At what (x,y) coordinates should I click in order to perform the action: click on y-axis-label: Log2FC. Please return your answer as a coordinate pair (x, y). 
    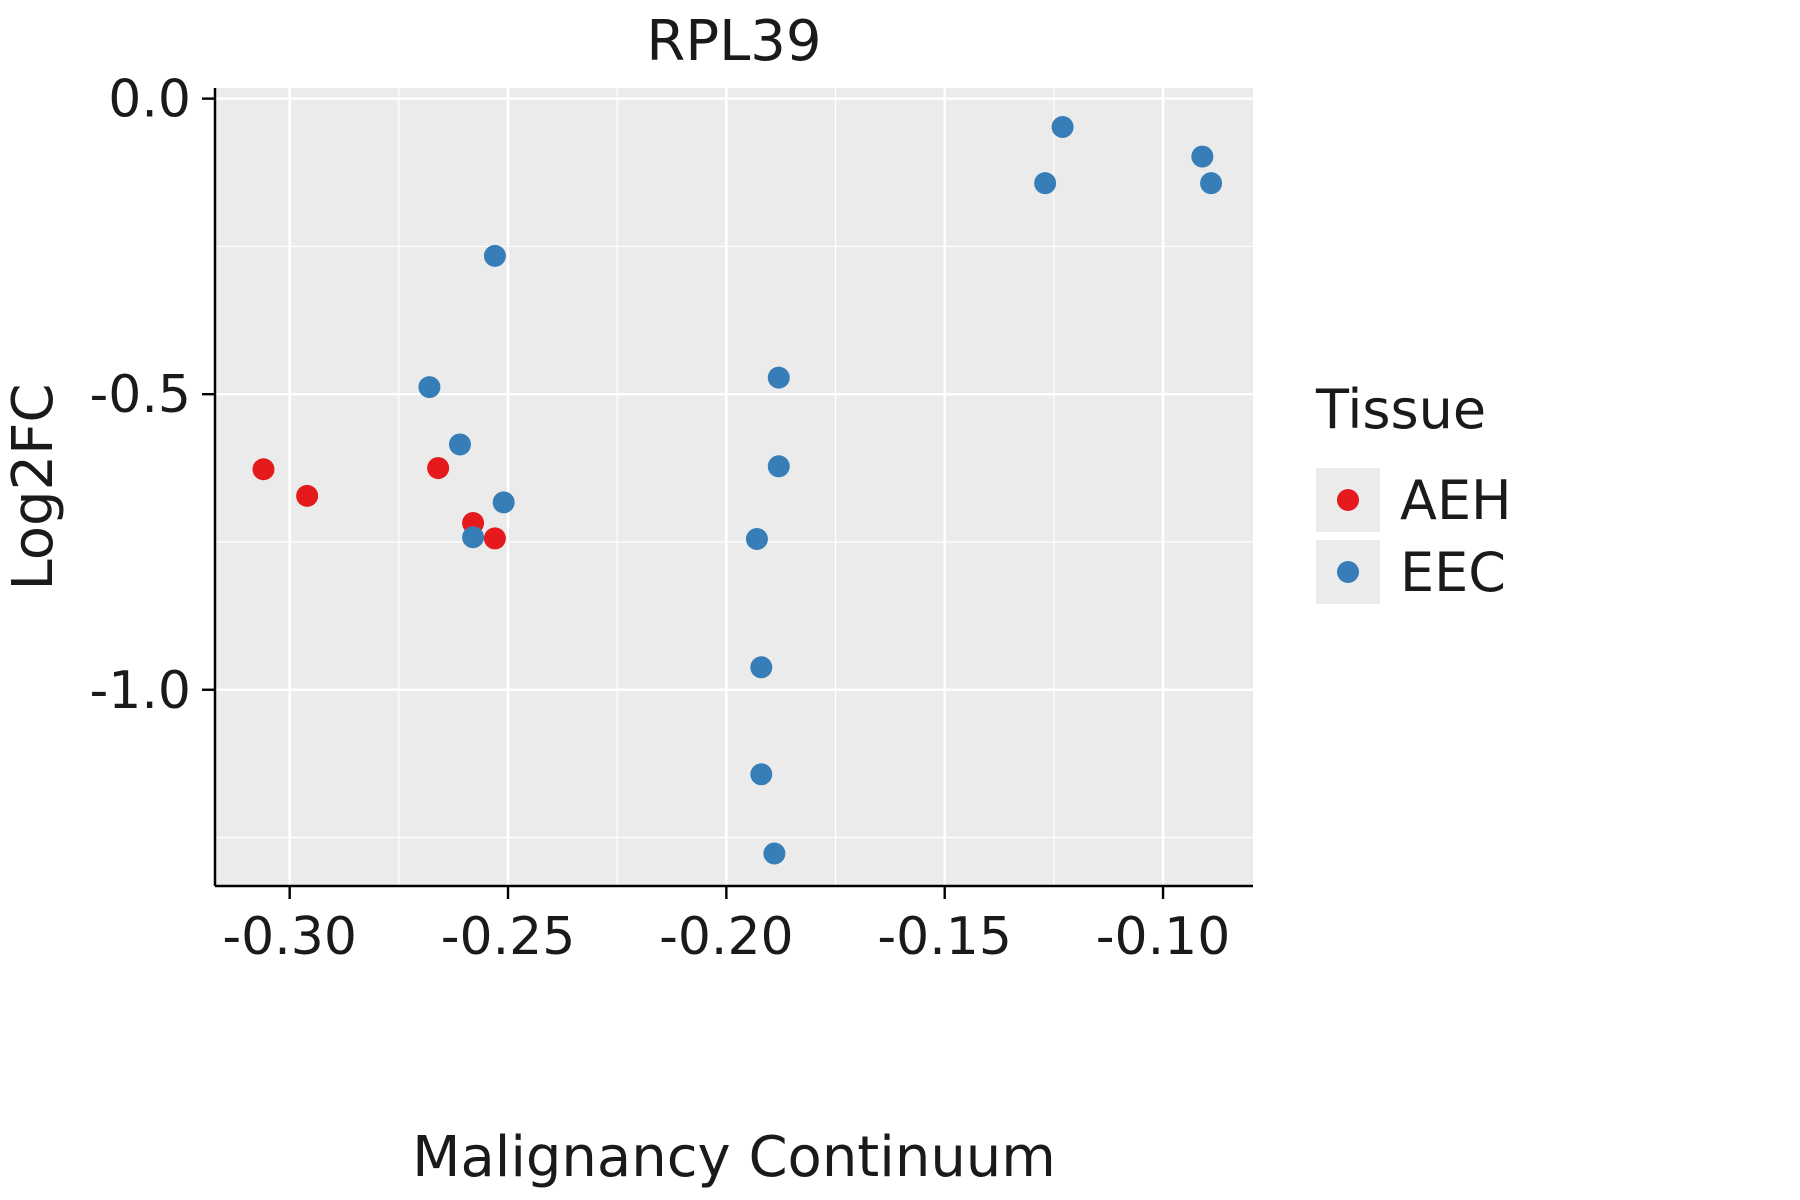
    Looking at the image, I should click on (33, 487).